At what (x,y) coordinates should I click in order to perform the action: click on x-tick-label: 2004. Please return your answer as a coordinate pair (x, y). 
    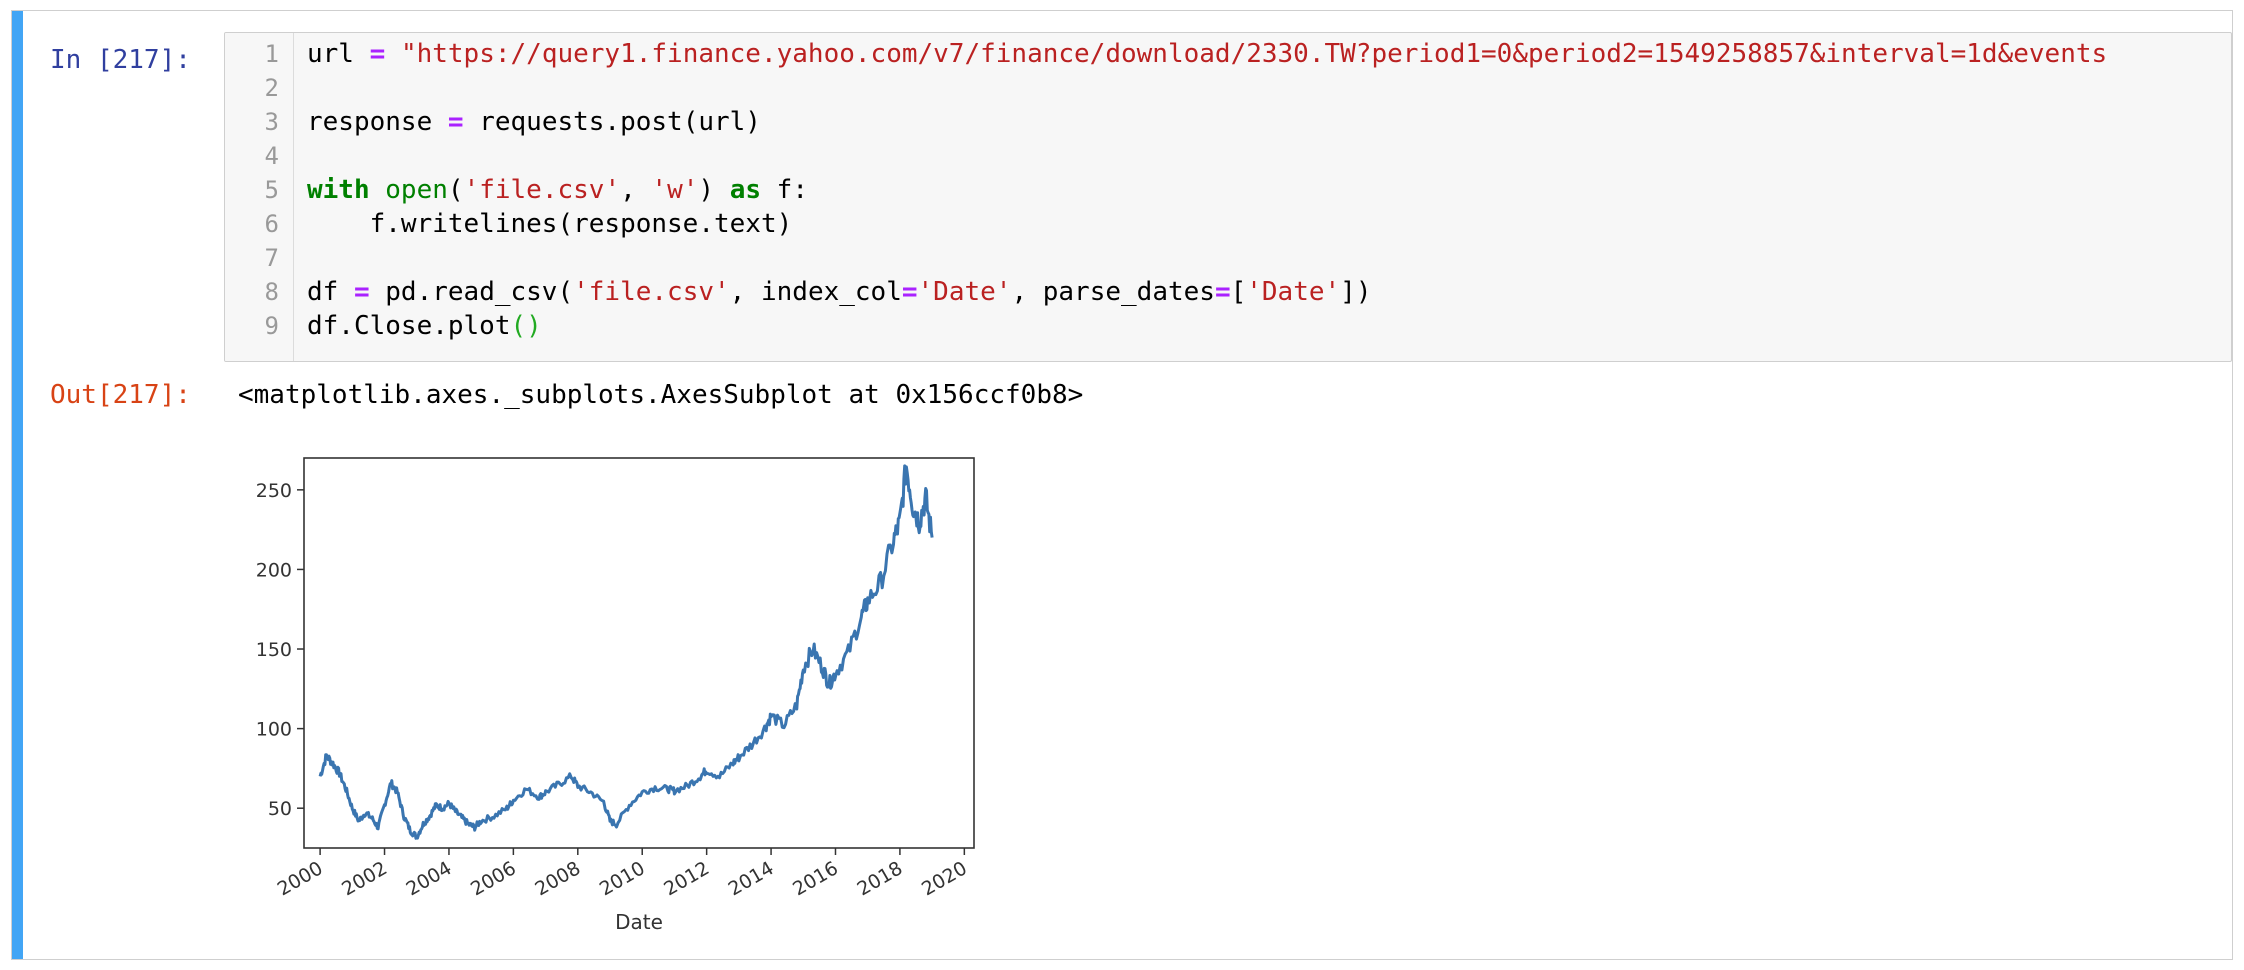
    Looking at the image, I should click on (429, 878).